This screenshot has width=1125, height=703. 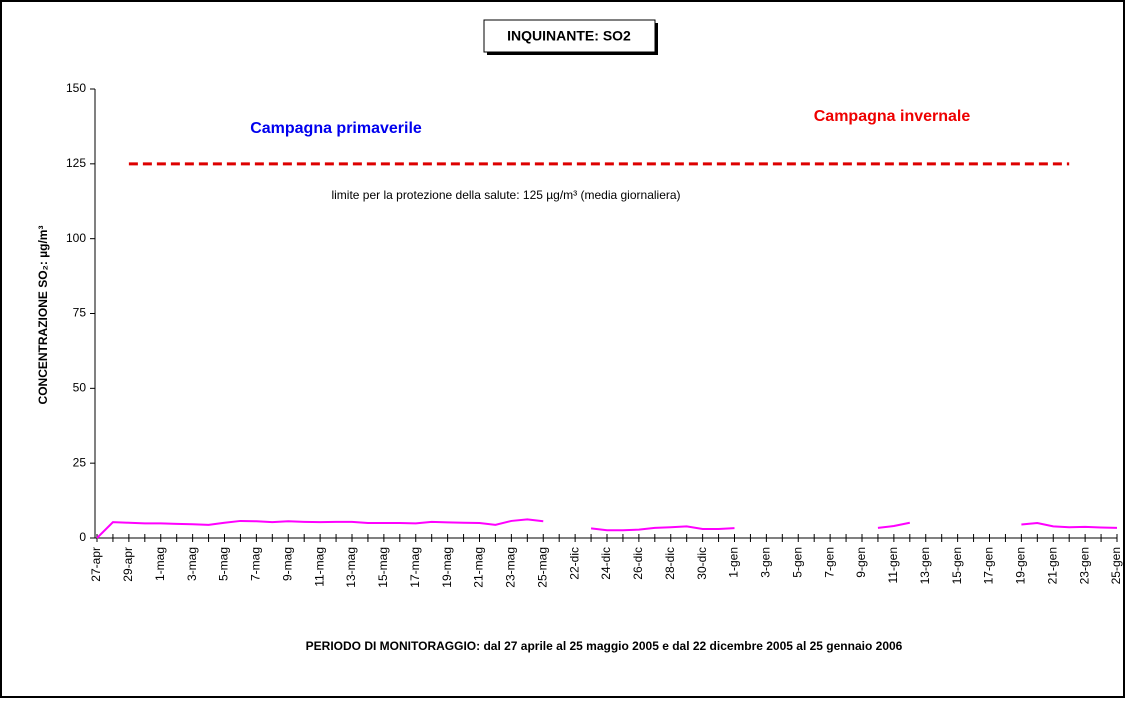 I want to click on x-tick-label: 9-gen, so click(x=861, y=562).